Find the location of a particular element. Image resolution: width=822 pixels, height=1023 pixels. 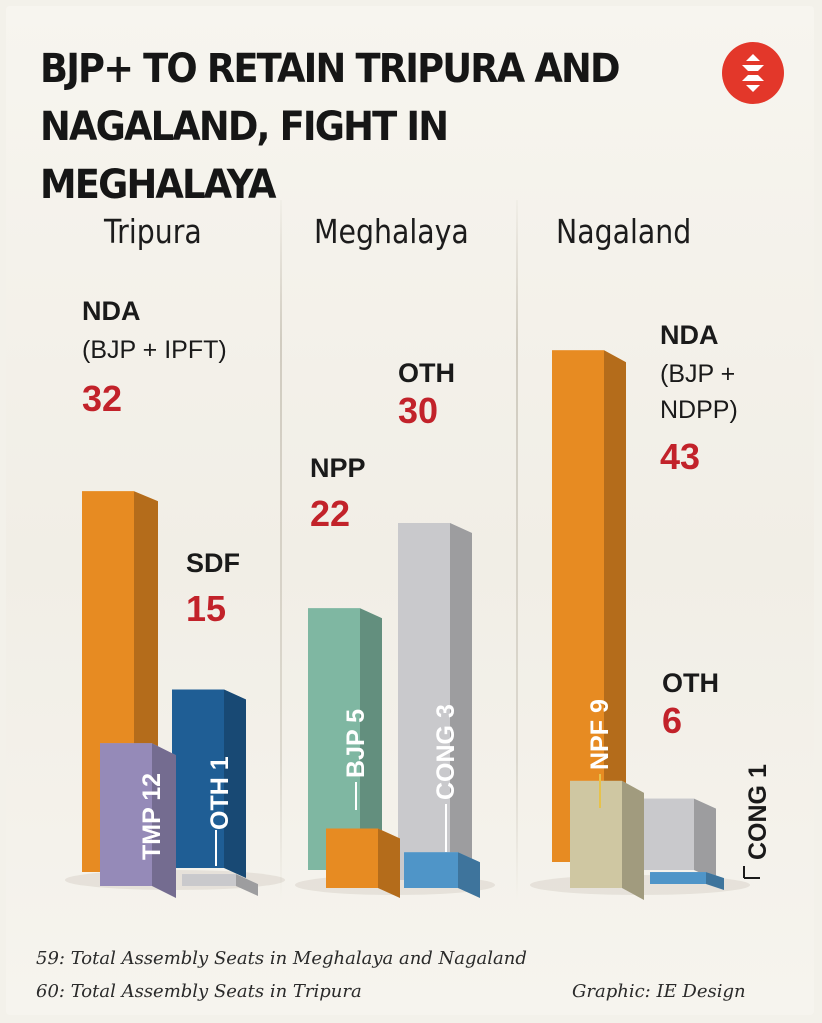

nagaland-npf-bar is located at coordinates (607, 840).